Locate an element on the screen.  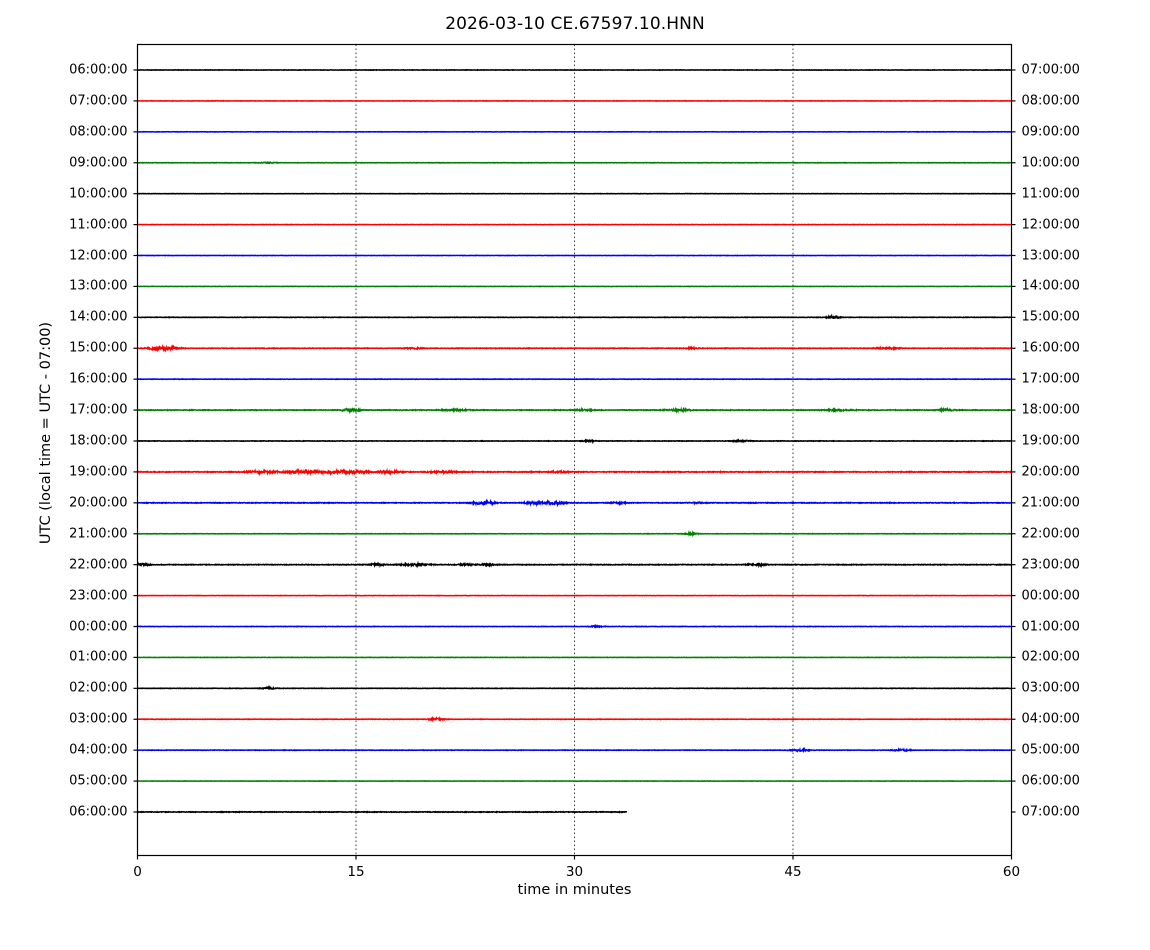
y-tick-label-right: 11:00:00 is located at coordinates (1050, 194).